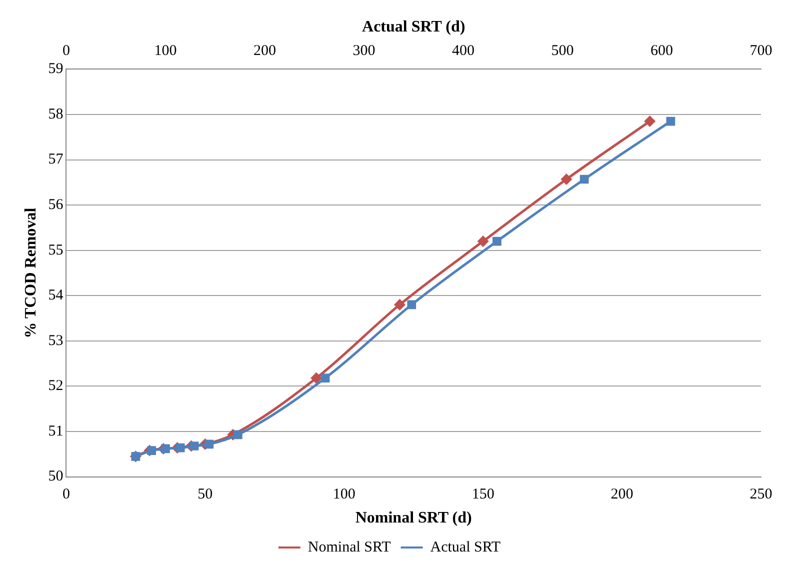 This screenshot has height=577, width=799. What do you see at coordinates (31, 272) in the screenshot?
I see `y-axis-title: % TCOD Removal` at bounding box center [31, 272].